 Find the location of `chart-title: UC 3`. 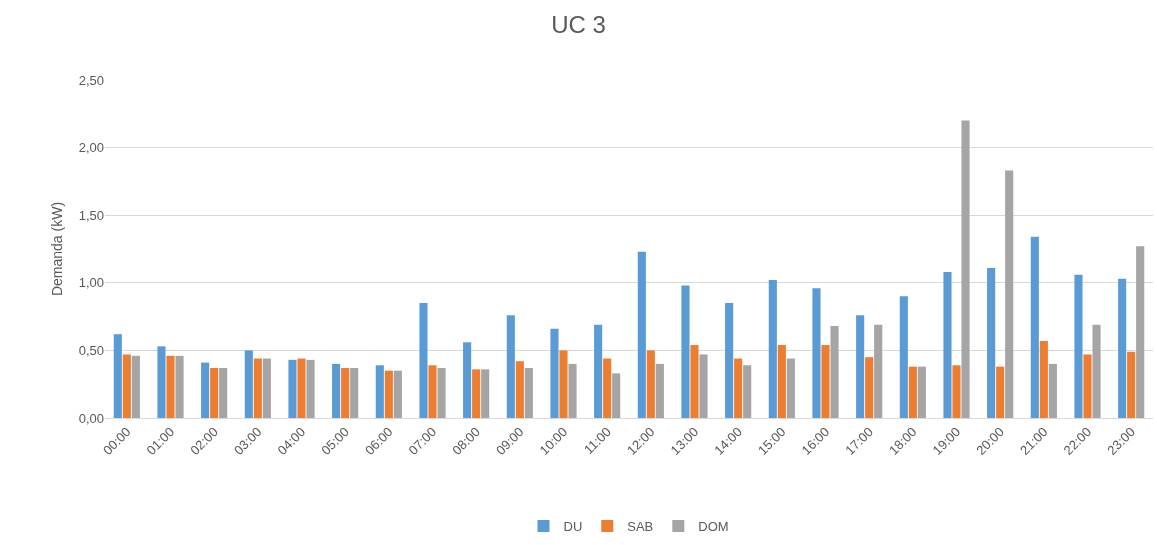

chart-title: UC 3 is located at coordinates (578, 24).